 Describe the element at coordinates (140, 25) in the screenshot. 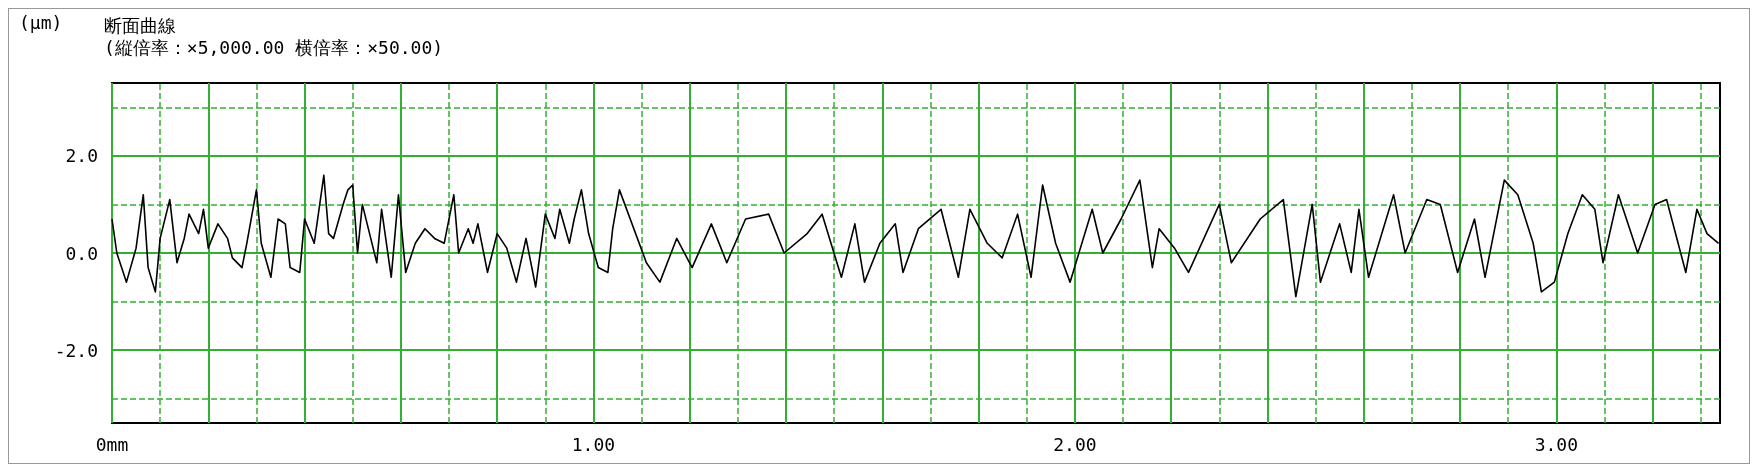

I see `chart-title: 断面曲線` at that location.